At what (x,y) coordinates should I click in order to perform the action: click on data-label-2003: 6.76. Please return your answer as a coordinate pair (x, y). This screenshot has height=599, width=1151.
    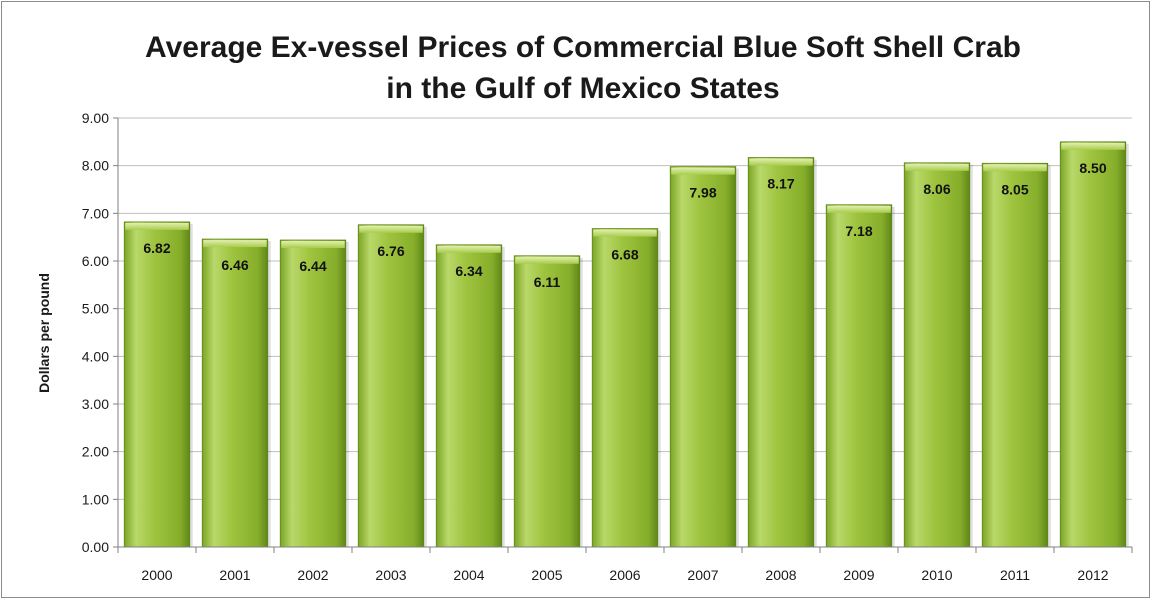
    Looking at the image, I should click on (390, 251).